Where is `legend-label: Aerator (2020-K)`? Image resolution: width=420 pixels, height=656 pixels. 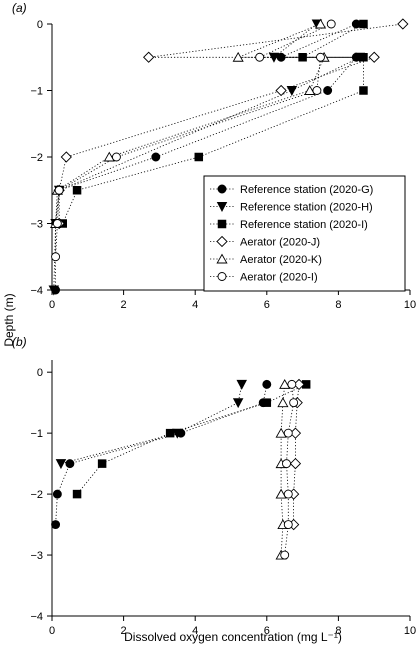 legend-label: Aerator (2020-K) is located at coordinates (281, 260).